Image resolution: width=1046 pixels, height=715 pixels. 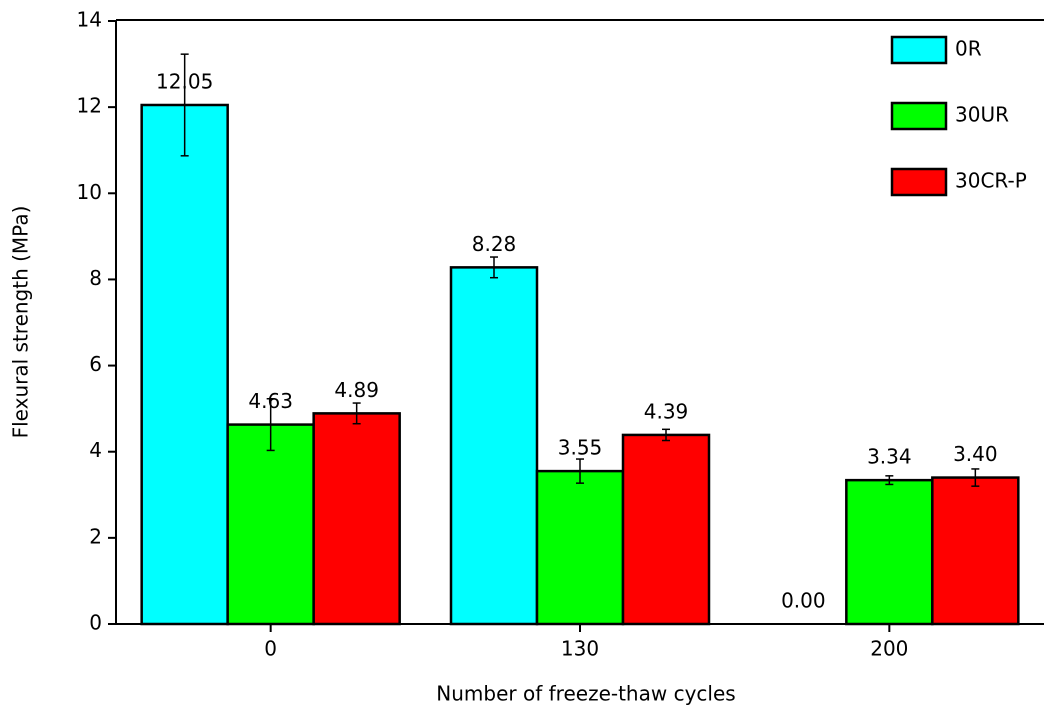 I want to click on value-label: 3.40, so click(x=975, y=454).